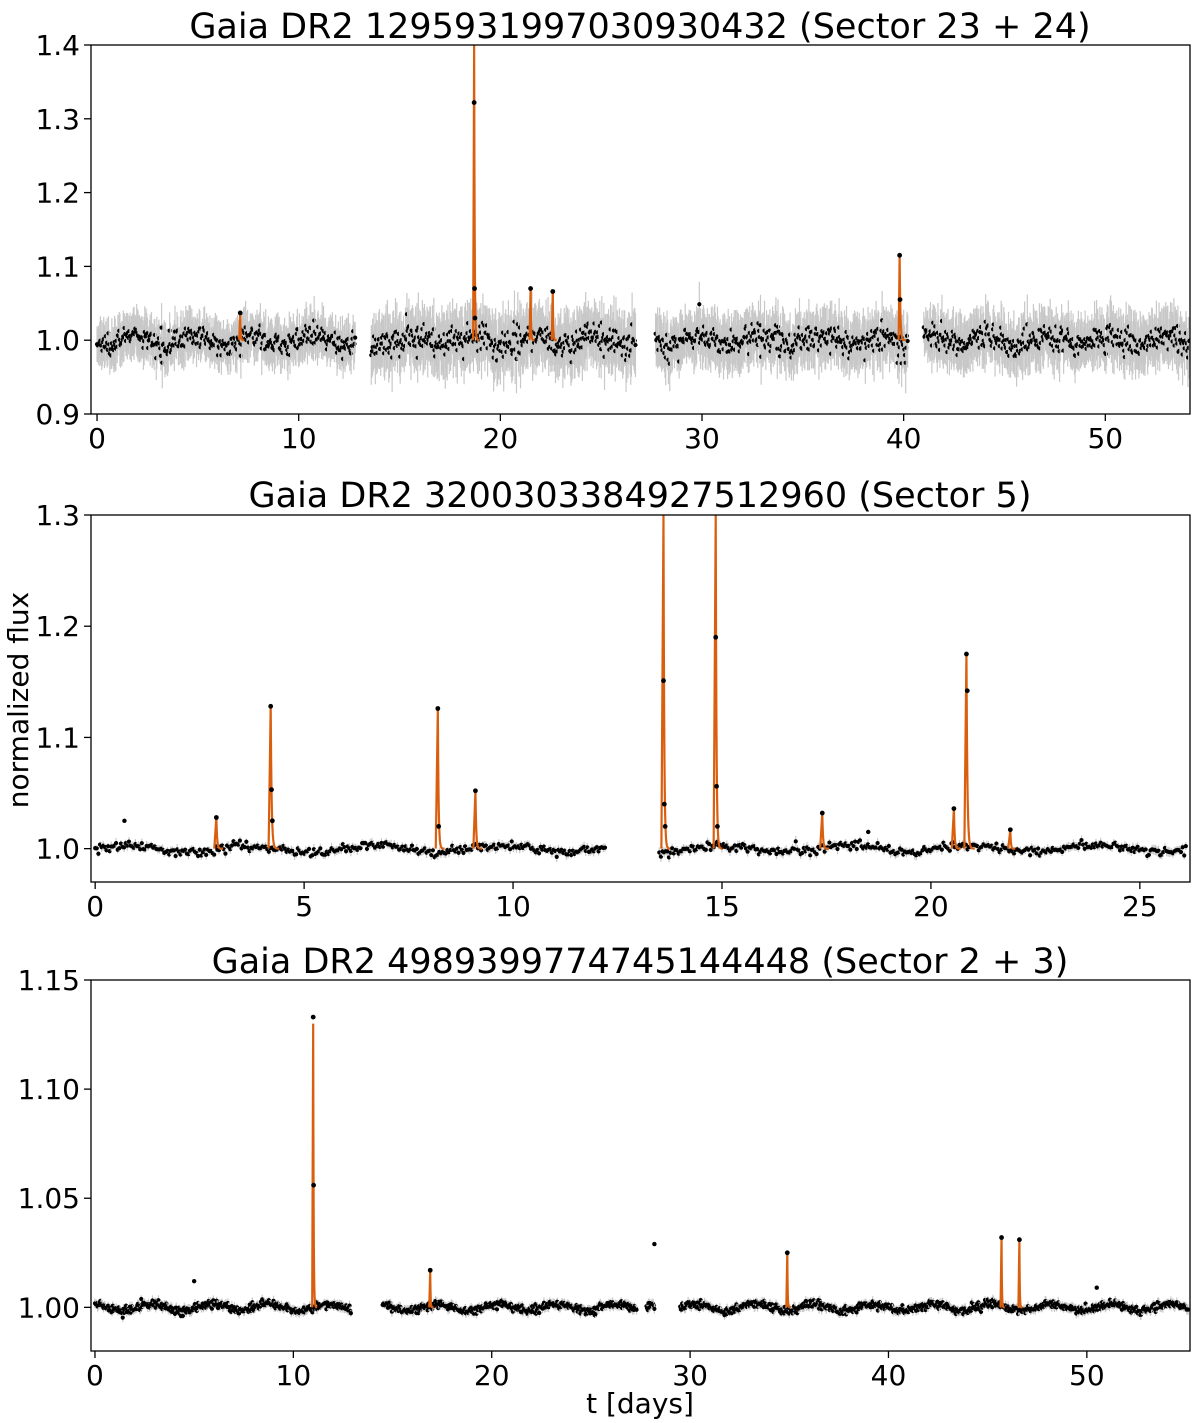 The height and width of the screenshot is (1423, 1200). I want to click on panel-2-title: Gaia DR2 3200303384927512960 (Sector 5), so click(640, 496).